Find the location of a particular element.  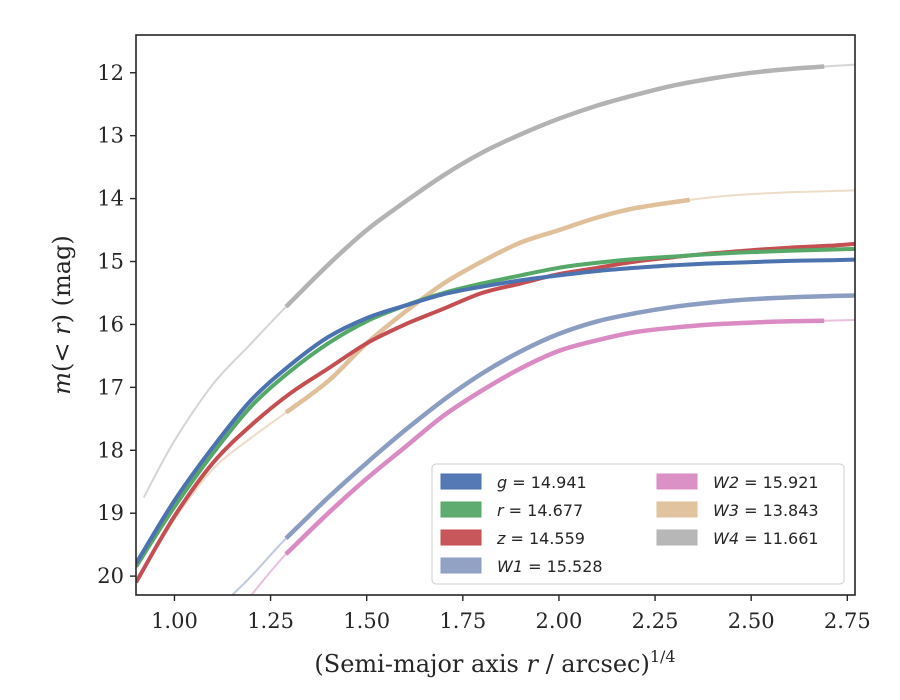

legend-swatch-g is located at coordinates (461, 481).